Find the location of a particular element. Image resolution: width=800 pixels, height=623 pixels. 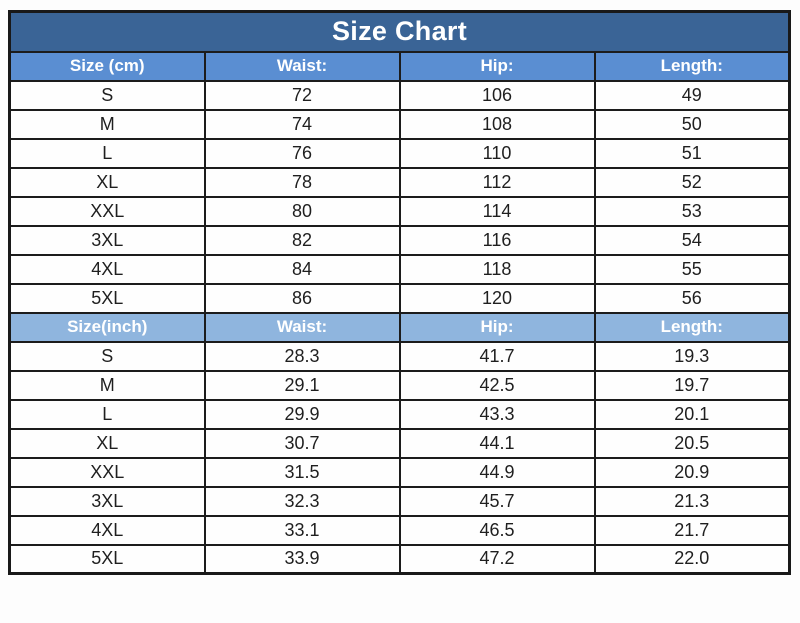

cell-hip: 120 is located at coordinates (497, 298).